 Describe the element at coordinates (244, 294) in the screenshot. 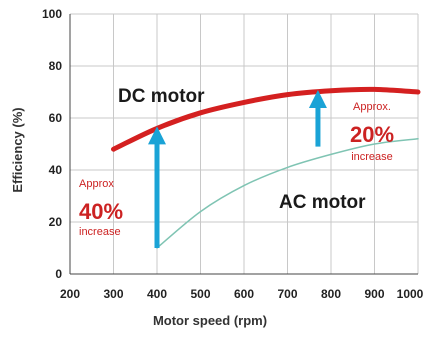

I see `x-tick-label: 600` at that location.